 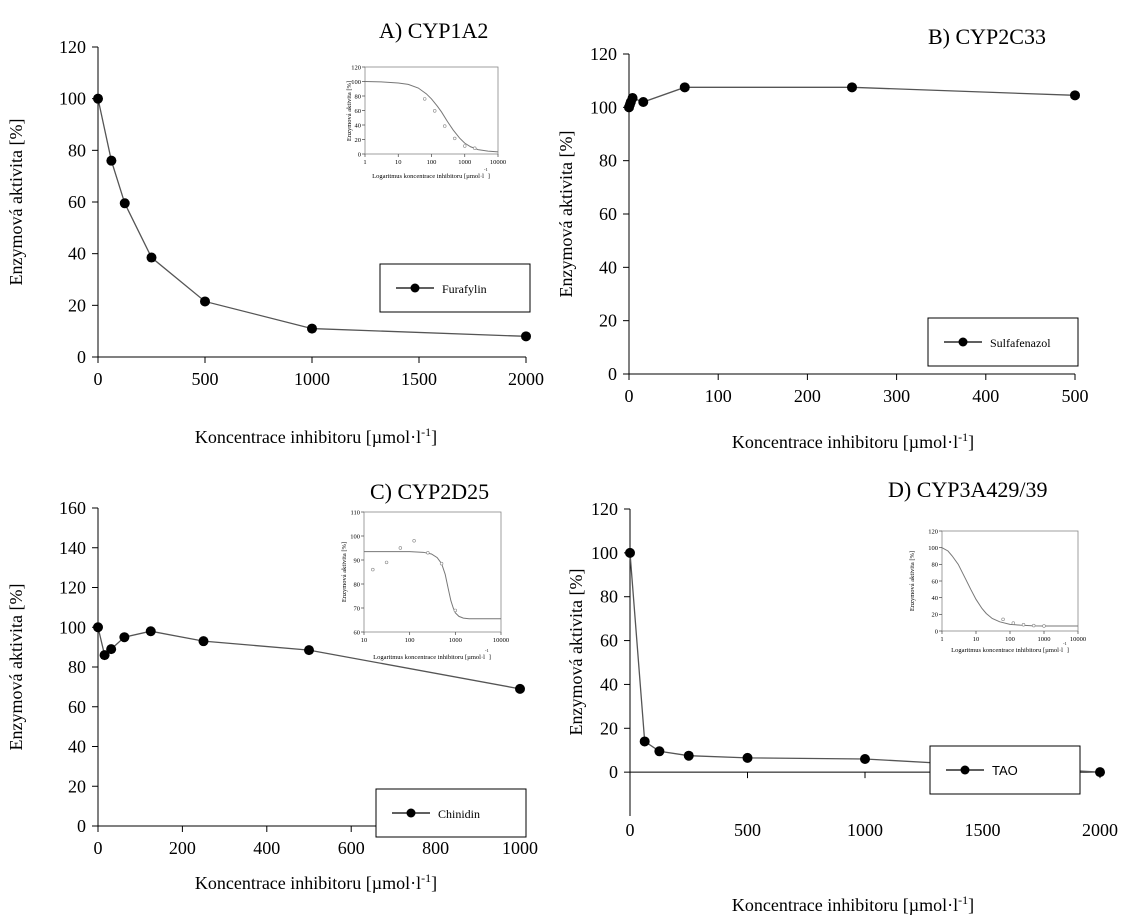 What do you see at coordinates (451, 813) in the screenshot?
I see `legend: Chinidin` at bounding box center [451, 813].